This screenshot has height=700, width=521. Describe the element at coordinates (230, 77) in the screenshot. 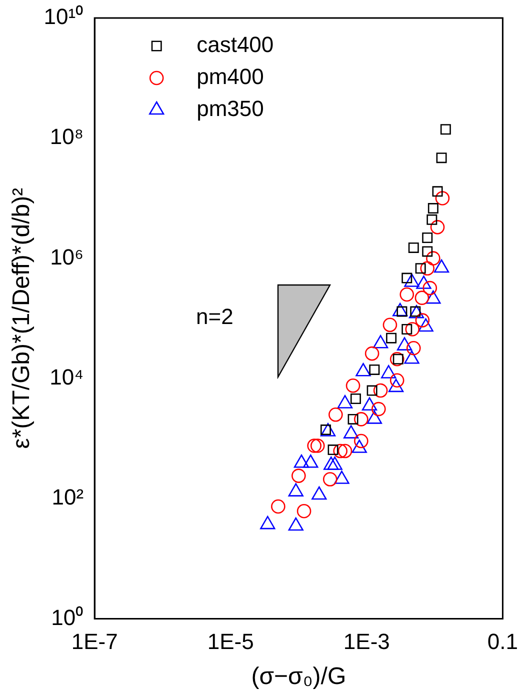

I see `legend-label: pm400` at that location.